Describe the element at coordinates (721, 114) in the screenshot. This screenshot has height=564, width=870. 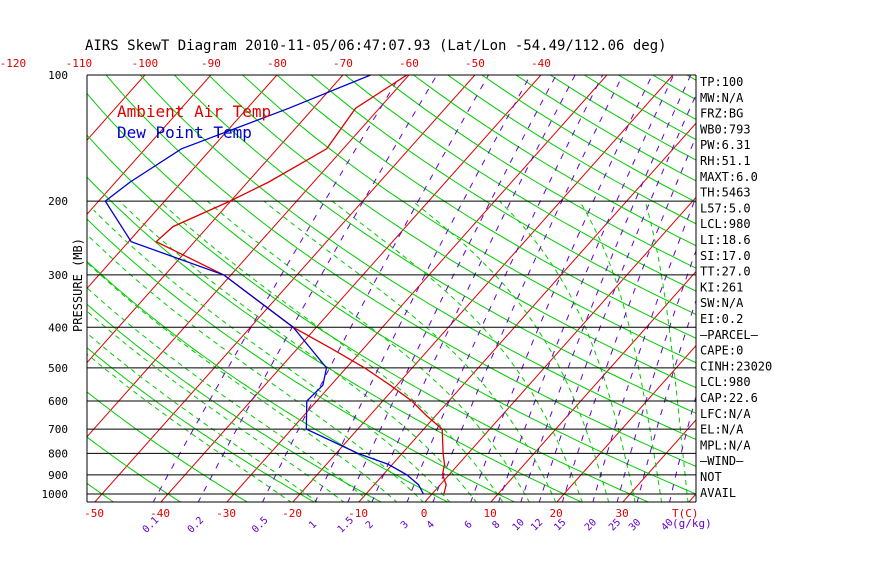
I see `index-item: FRZ:BG` at that location.